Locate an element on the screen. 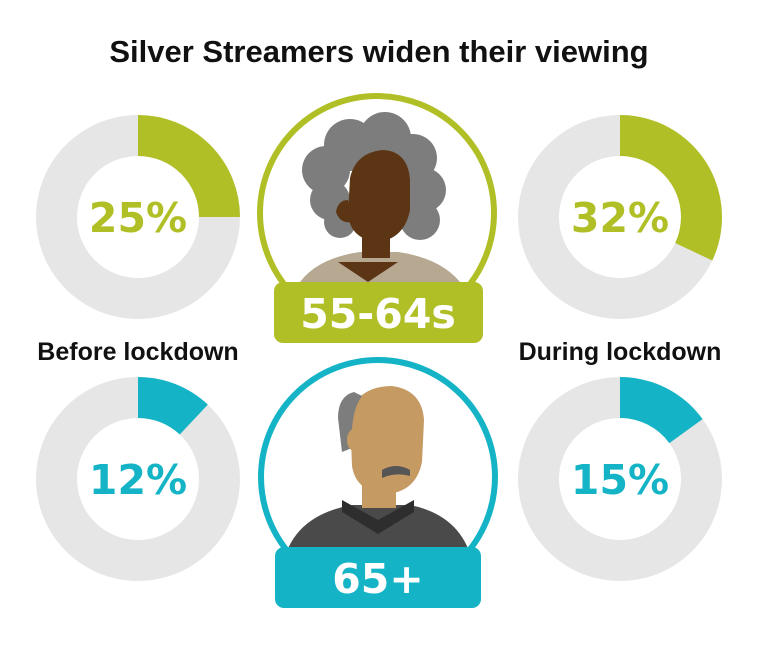  donut-slice-65-plus-during-lockdown is located at coordinates (620, 479).